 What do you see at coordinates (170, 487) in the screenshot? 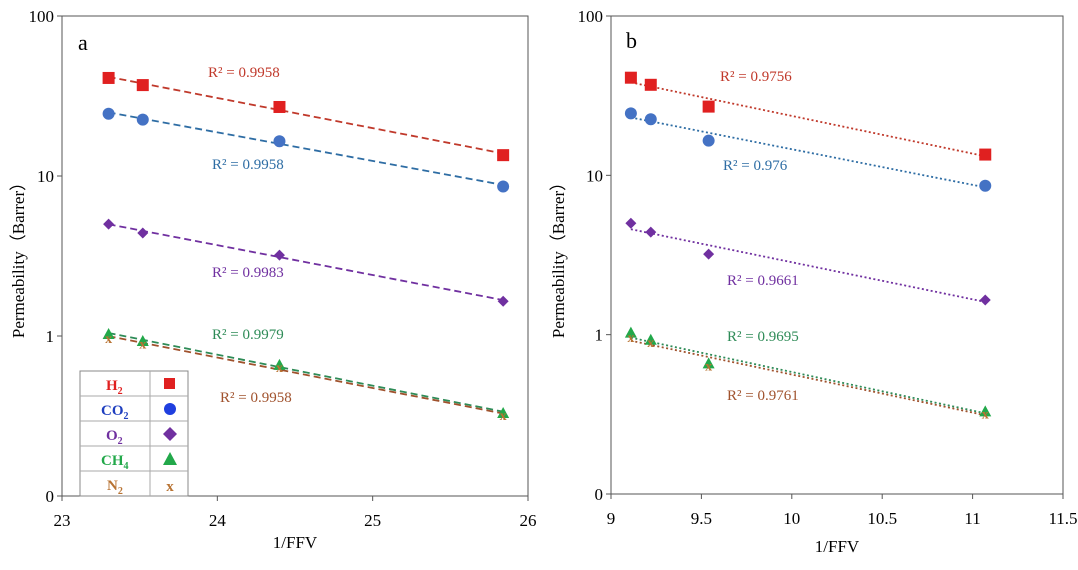
I see `legend-x-icon: x` at bounding box center [170, 487].